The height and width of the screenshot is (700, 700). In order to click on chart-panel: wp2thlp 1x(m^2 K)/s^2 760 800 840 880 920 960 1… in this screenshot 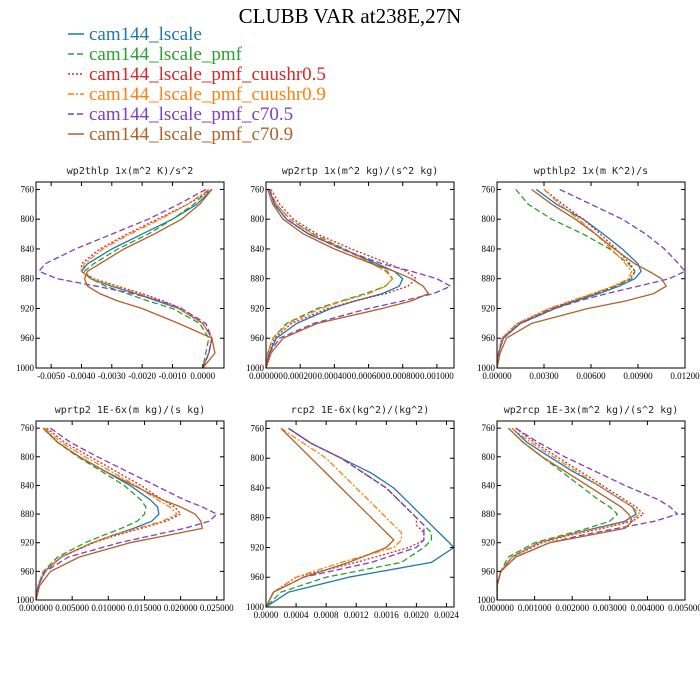, I will do `click(120, 273)`.